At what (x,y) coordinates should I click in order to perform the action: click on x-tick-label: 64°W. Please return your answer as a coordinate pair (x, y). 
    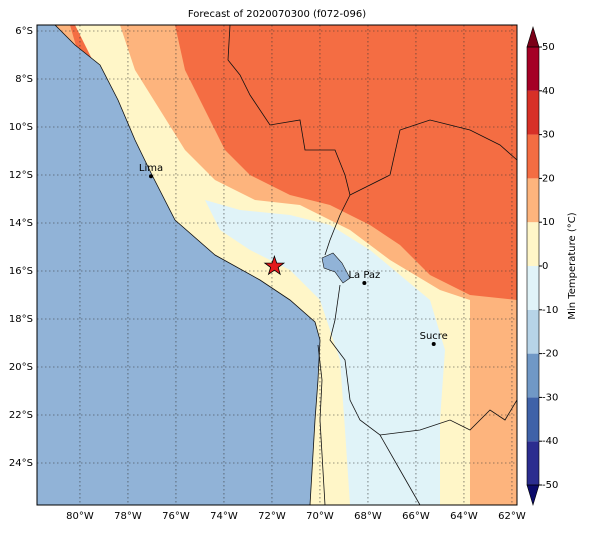
    Looking at the image, I should click on (464, 516).